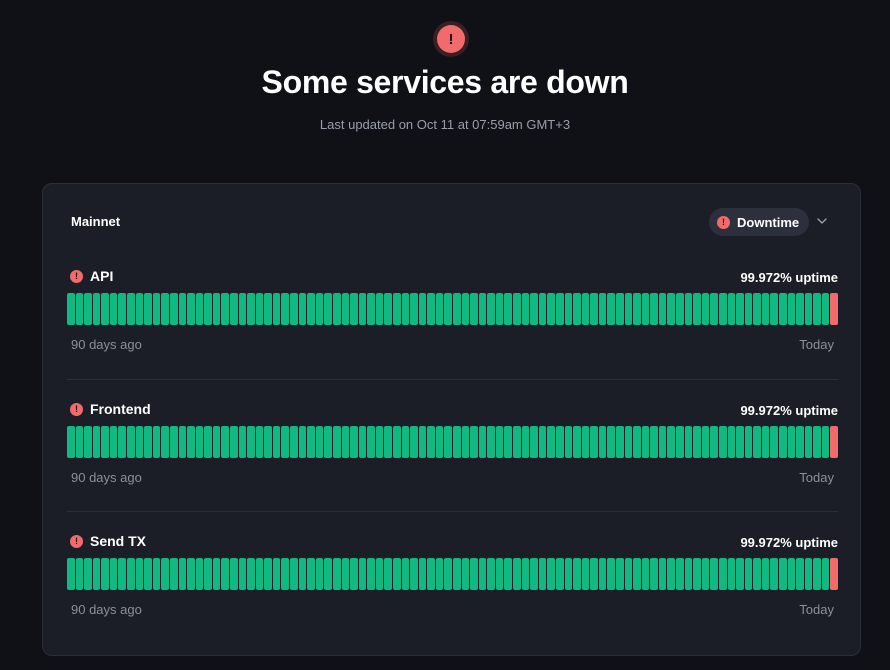 The image size is (890, 670). I want to click on chevron-down-icon, so click(822, 221).